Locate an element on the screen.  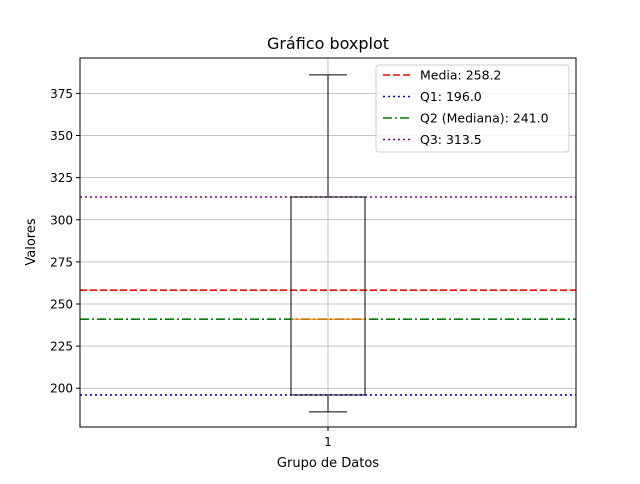
chart-title: Gráfico boxplot is located at coordinates (328, 43).